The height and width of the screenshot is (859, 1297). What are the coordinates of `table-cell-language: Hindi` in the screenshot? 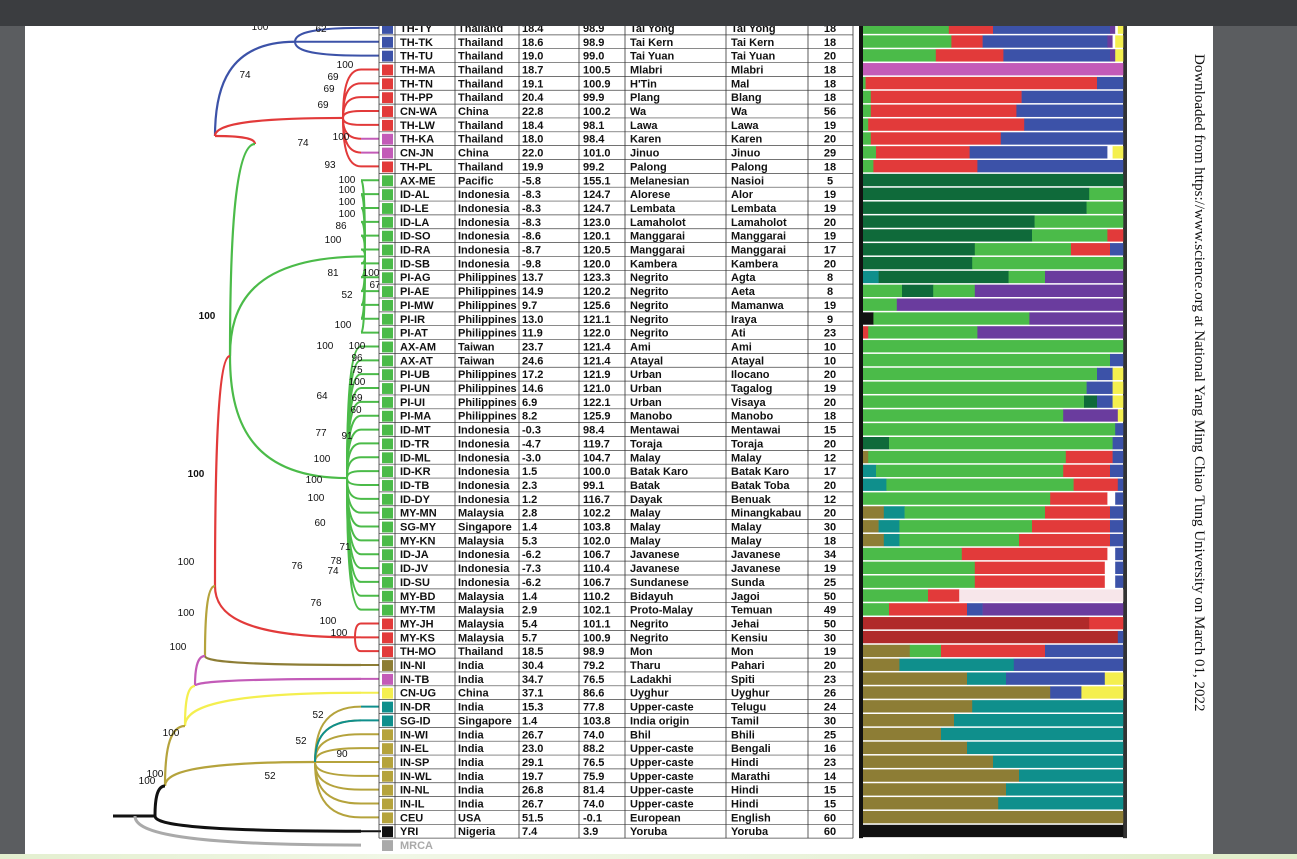 It's located at (745, 763).